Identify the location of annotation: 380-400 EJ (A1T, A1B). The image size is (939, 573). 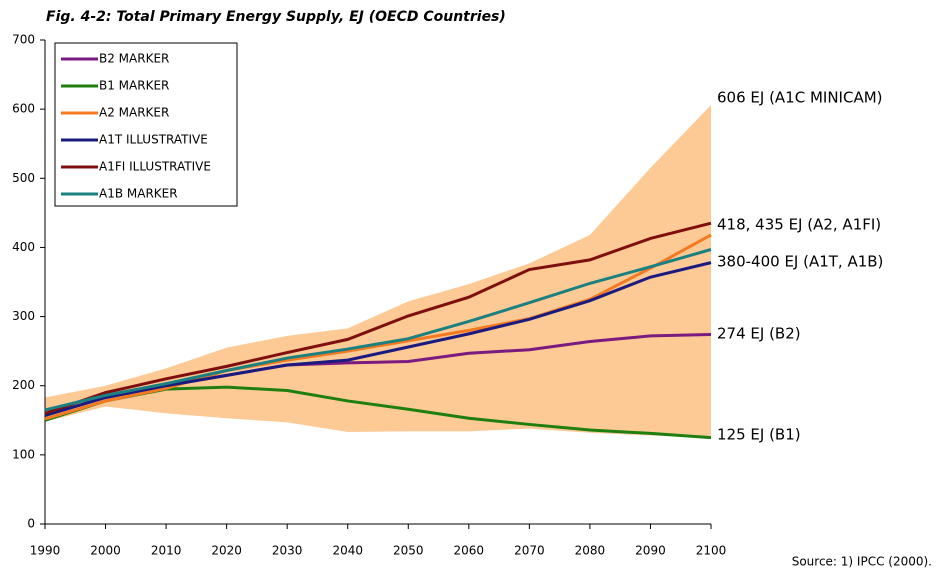
(800, 262).